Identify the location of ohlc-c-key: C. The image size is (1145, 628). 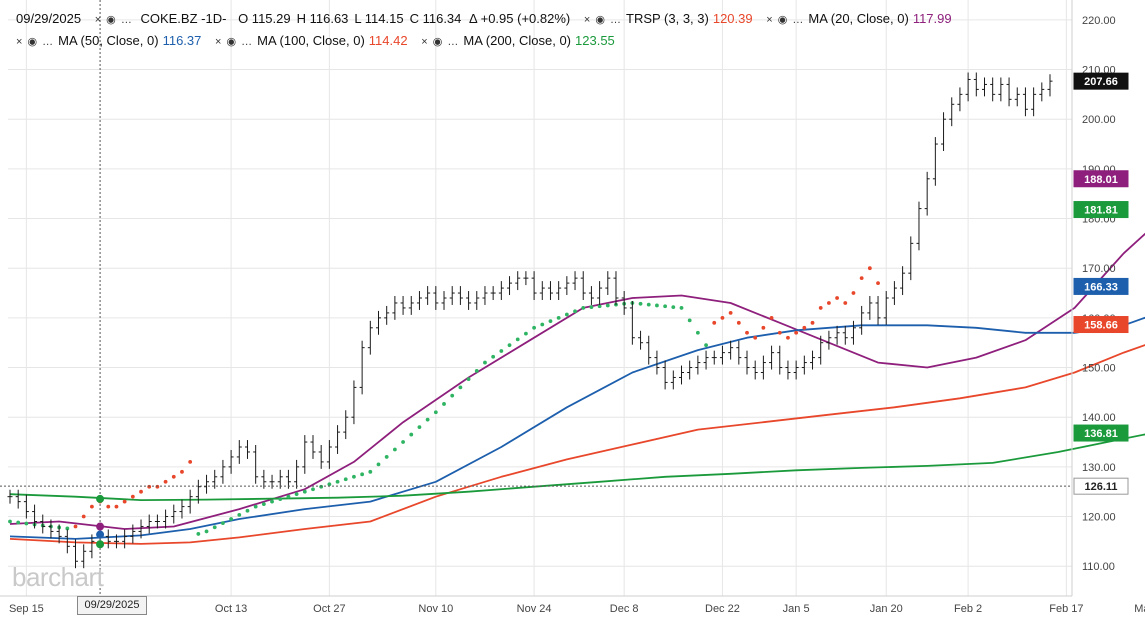
(414, 18).